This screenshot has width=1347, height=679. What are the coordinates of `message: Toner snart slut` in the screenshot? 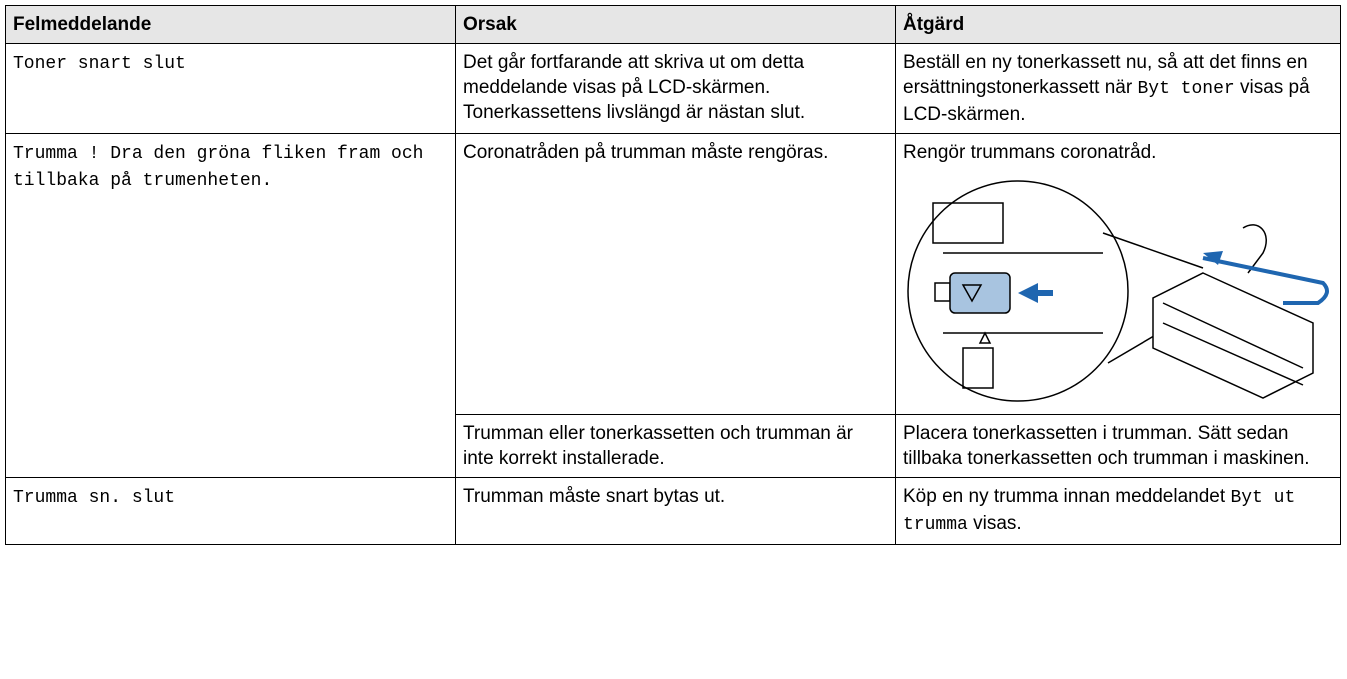 It's located at (99, 64).